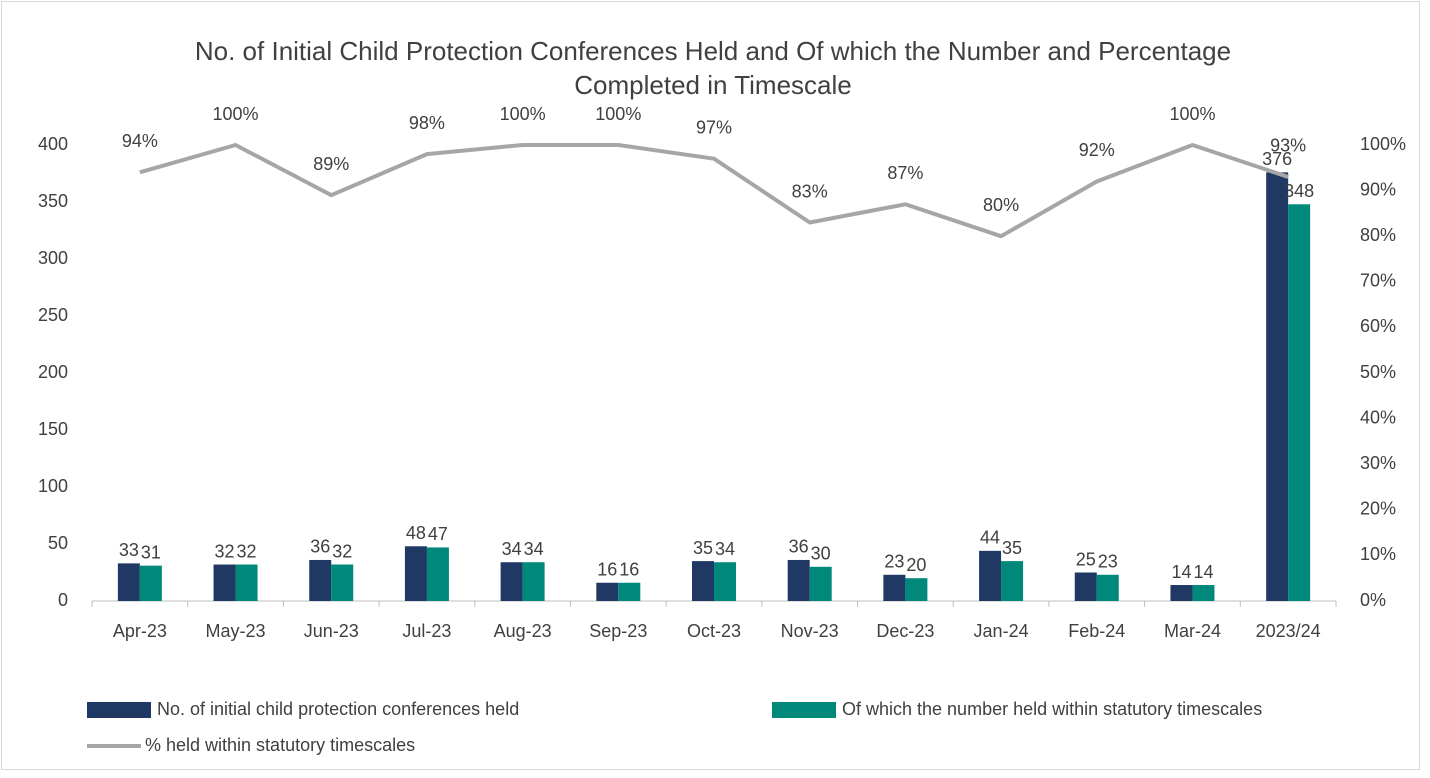 The width and height of the screenshot is (1430, 778). What do you see at coordinates (1288, 631) in the screenshot?
I see `x-tick-label: 2023/24` at bounding box center [1288, 631].